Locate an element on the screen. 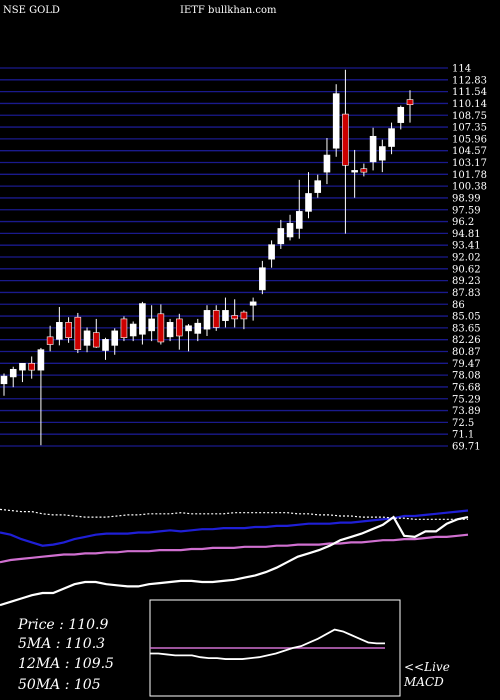 This screenshot has width=500, height=700. y-tick-label: 96.2 is located at coordinates (463, 222).